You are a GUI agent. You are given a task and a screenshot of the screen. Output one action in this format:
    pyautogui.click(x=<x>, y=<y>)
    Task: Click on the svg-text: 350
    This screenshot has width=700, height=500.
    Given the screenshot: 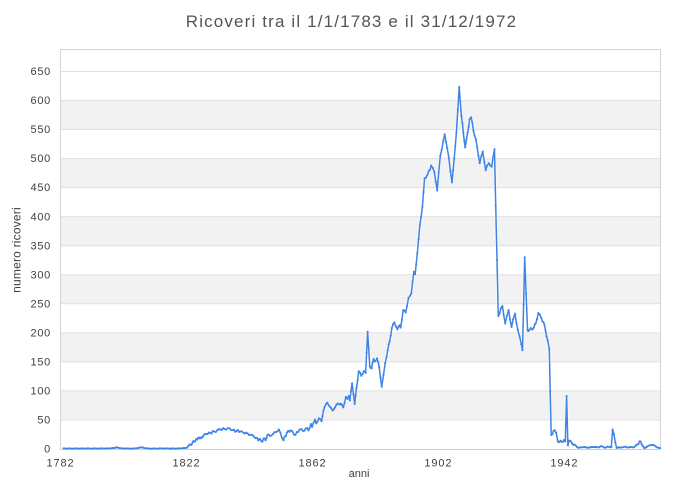 What is the action you would take?
    pyautogui.click(x=41, y=246)
    